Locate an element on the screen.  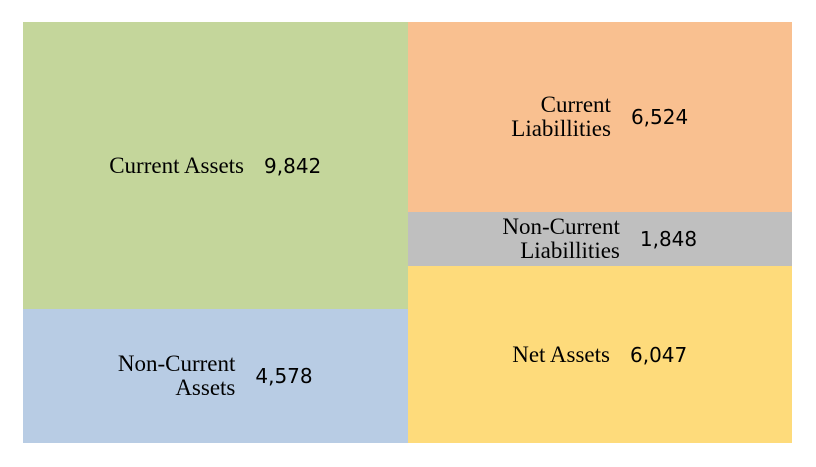
segment-value: 1,848 is located at coordinates (668, 239).